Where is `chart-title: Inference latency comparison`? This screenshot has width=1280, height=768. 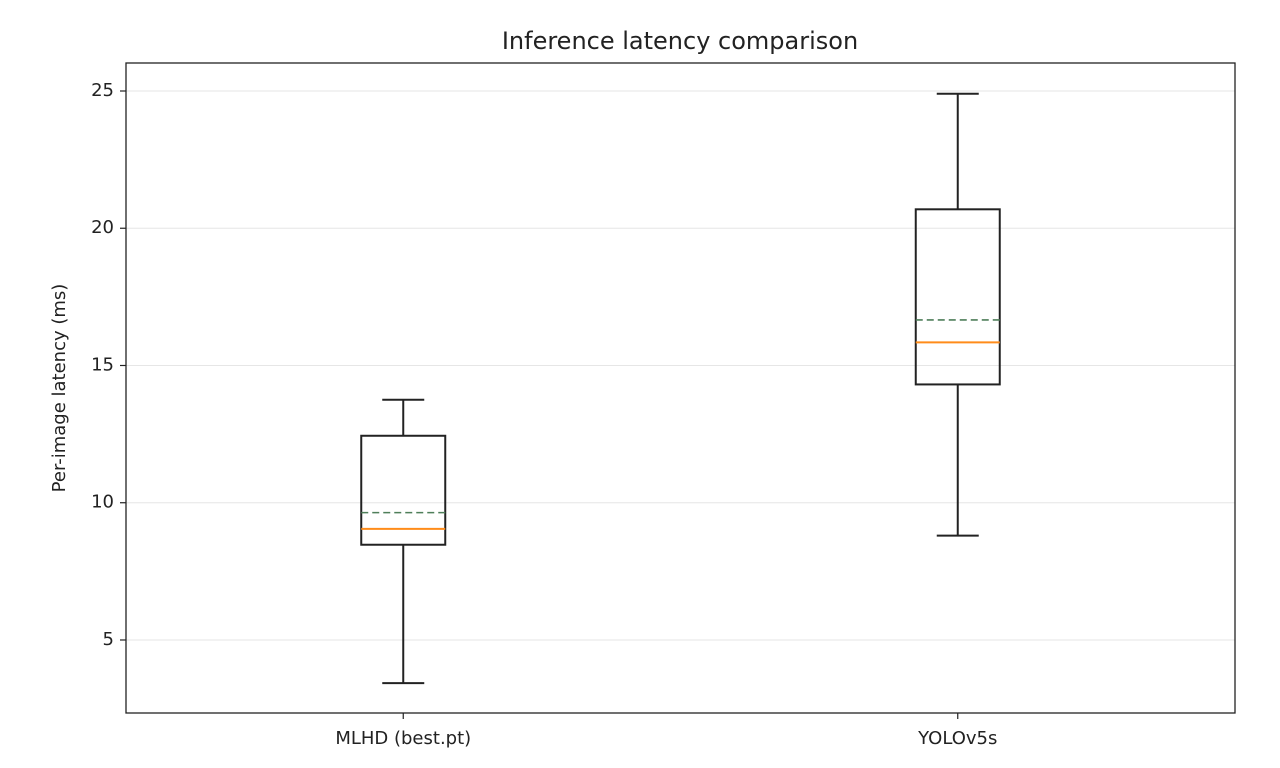 chart-title: Inference latency comparison is located at coordinates (680, 41).